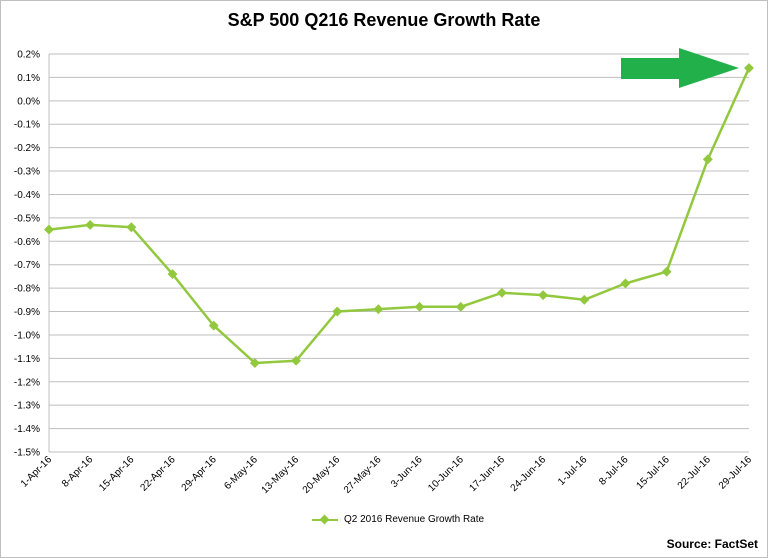 The width and height of the screenshot is (768, 558). Describe the element at coordinates (27, 359) in the screenshot. I see `y-tick-label: -1.1%` at that location.